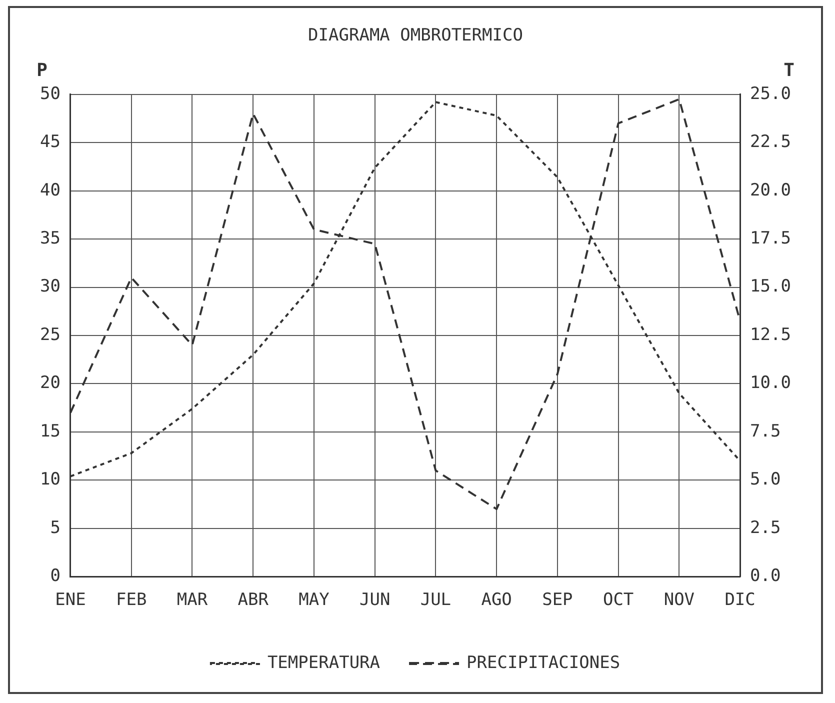 The height and width of the screenshot is (703, 835). Describe the element at coordinates (765, 528) in the screenshot. I see `y2-tick-label: 2.5` at that location.